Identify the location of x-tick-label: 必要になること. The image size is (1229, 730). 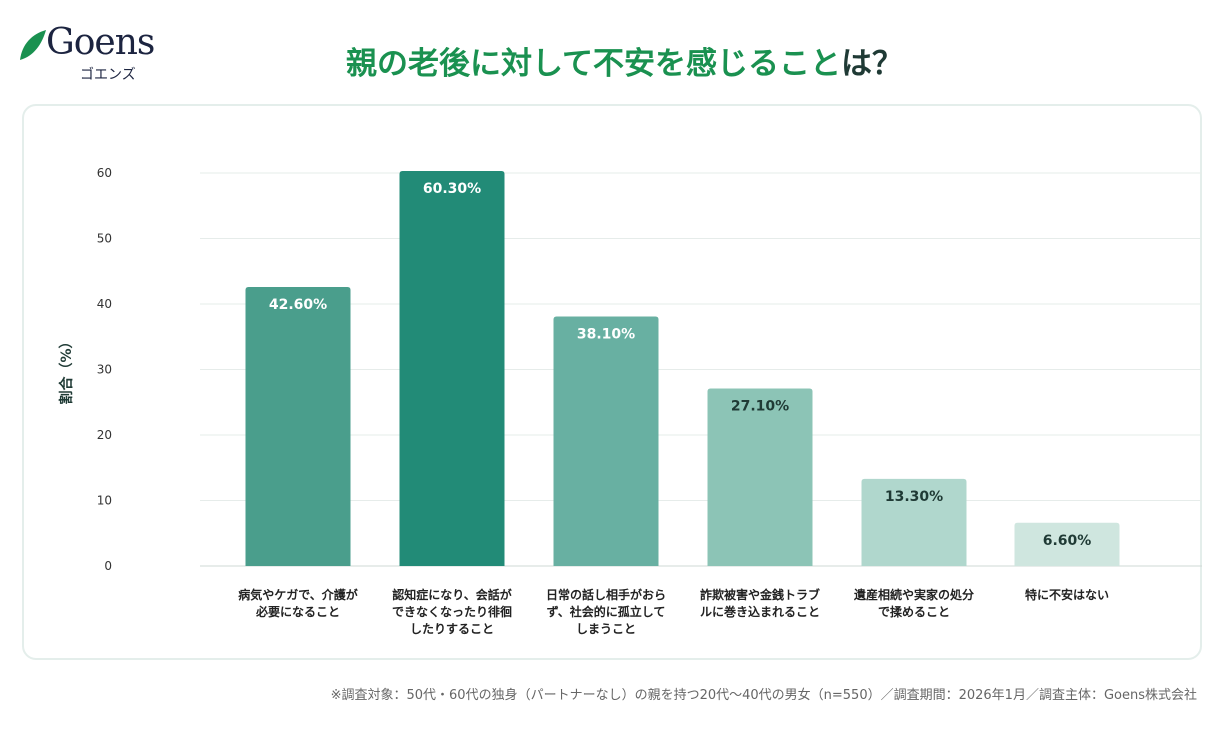
(297, 611).